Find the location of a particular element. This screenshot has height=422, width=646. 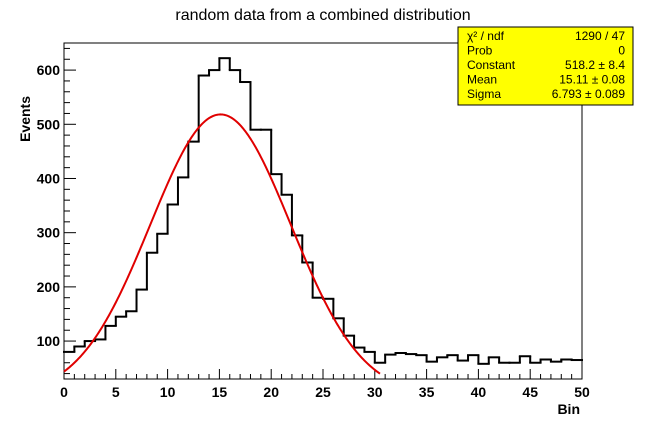

stats-row-value: 6.793 ± 0.089 is located at coordinates (589, 94).